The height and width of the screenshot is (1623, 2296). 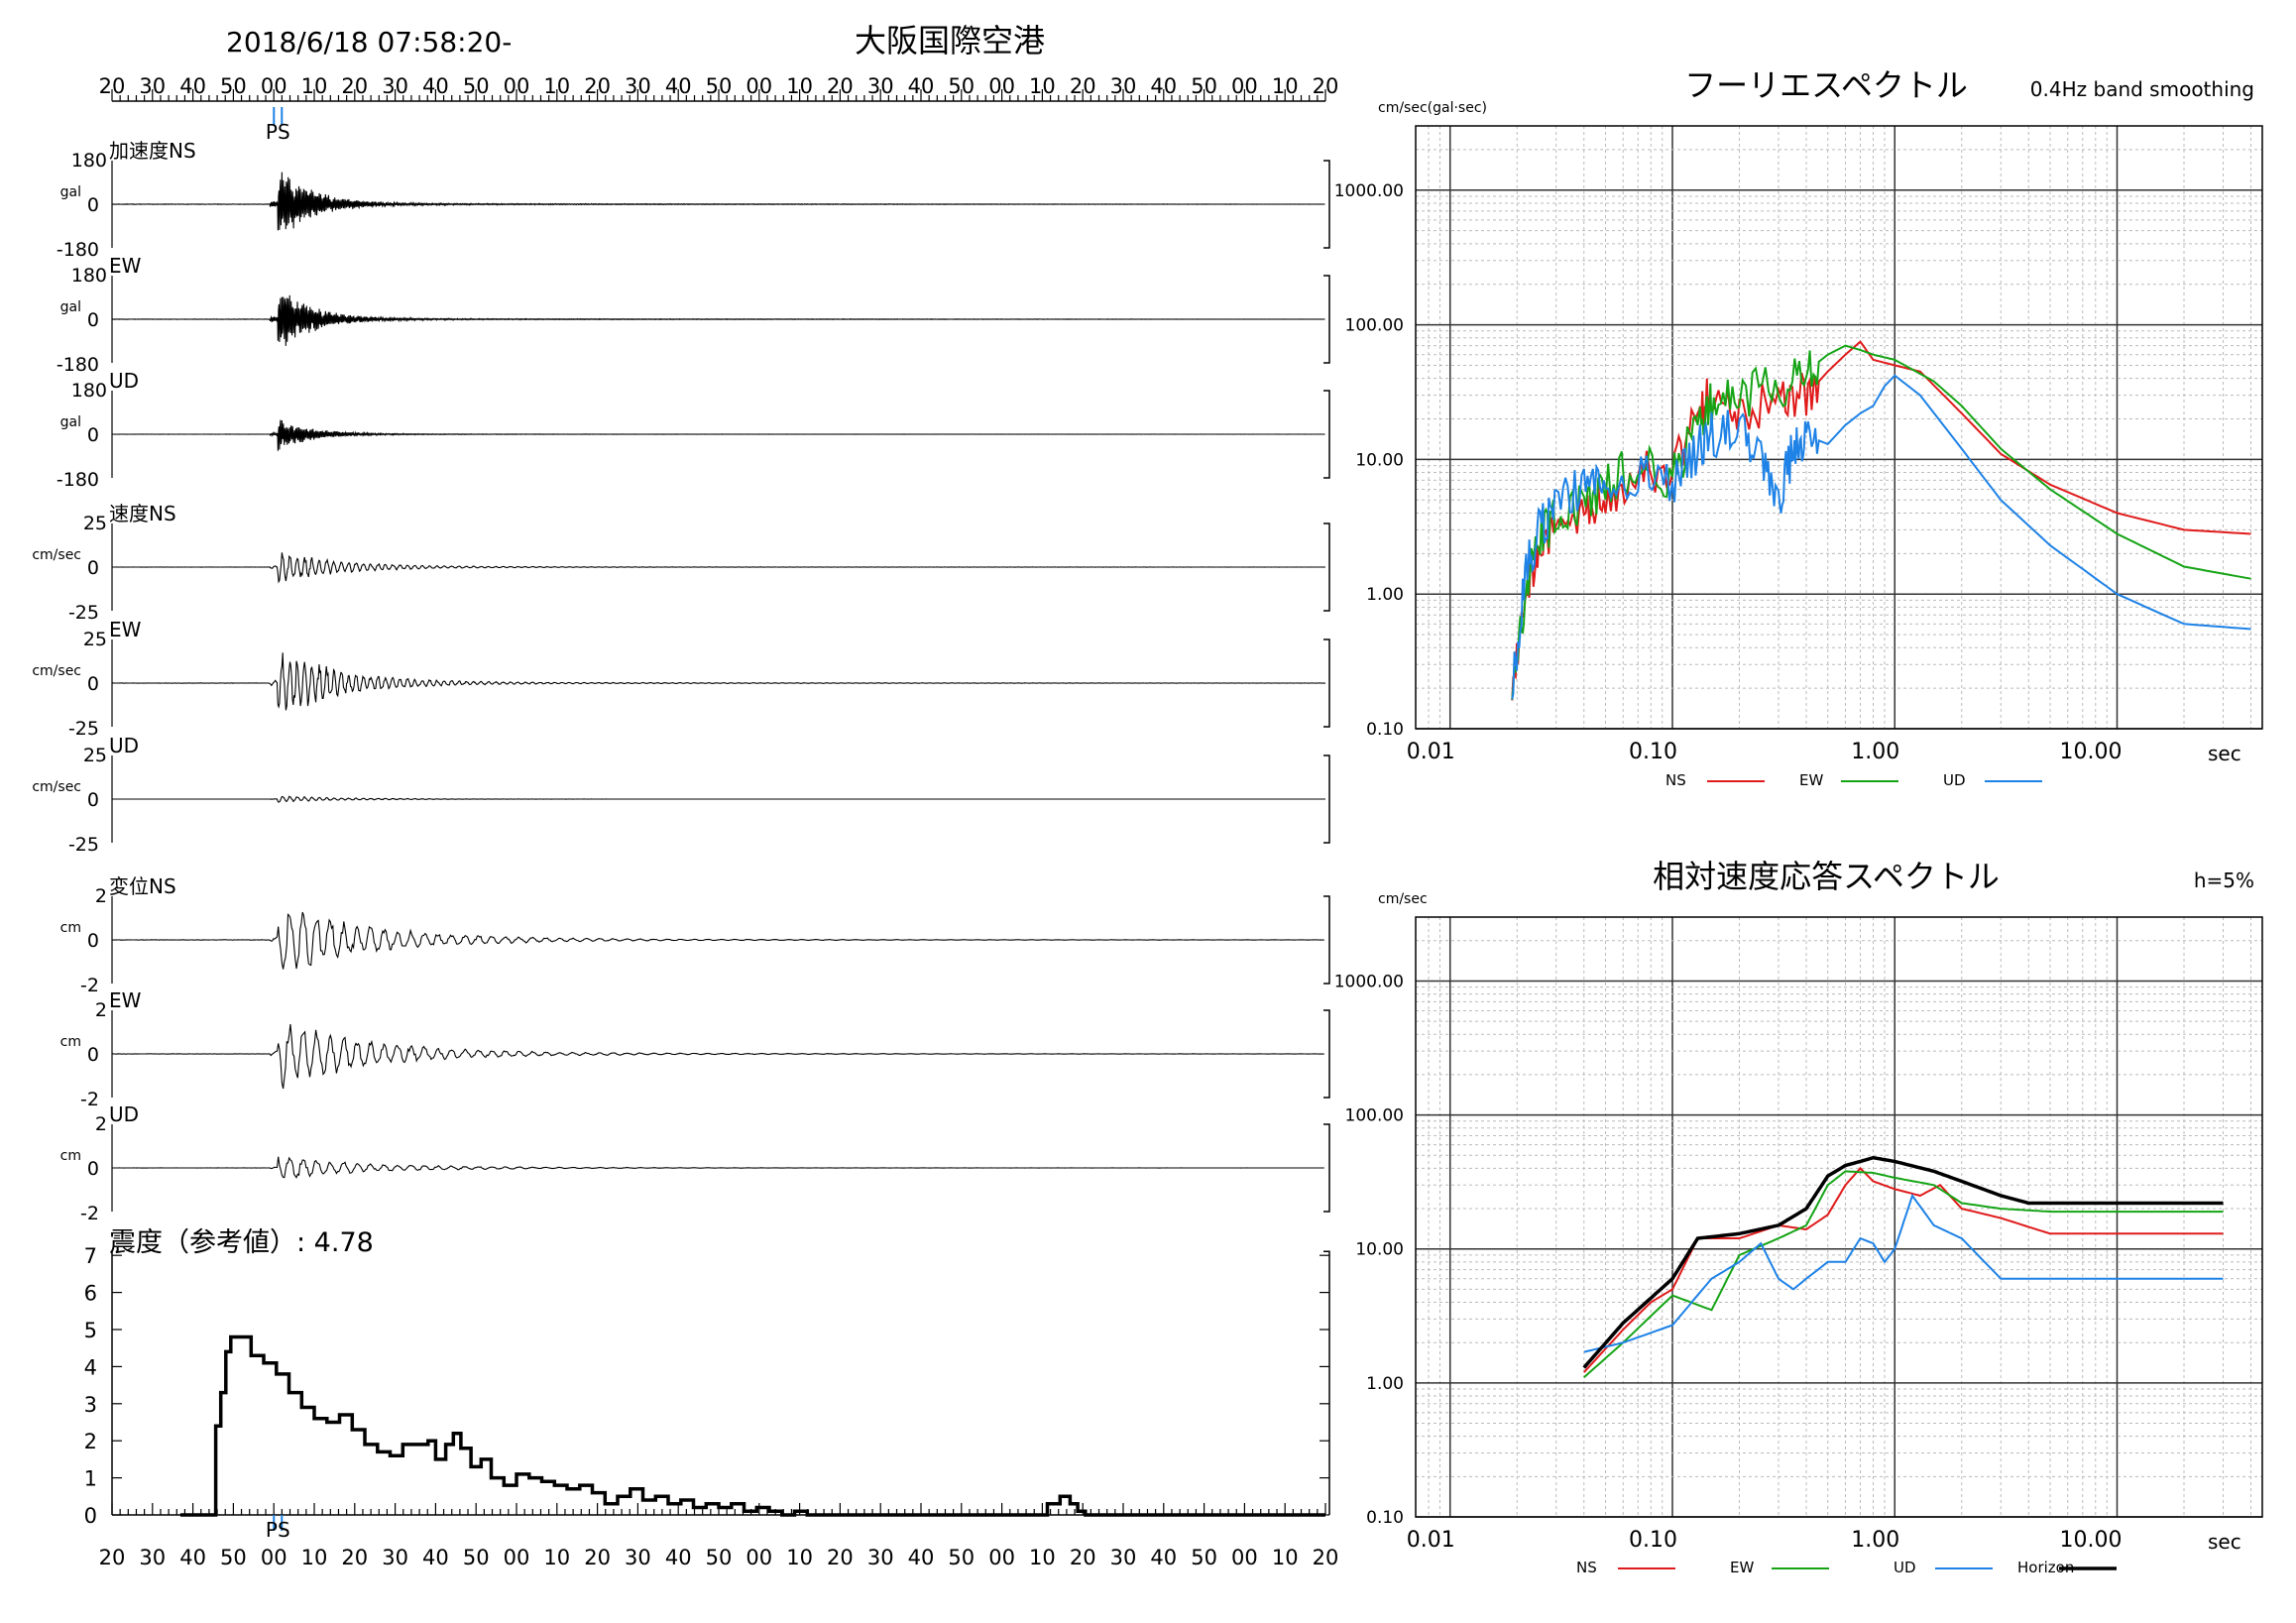 I want to click on x-tick-label: 10.00, so click(x=2092, y=1540).